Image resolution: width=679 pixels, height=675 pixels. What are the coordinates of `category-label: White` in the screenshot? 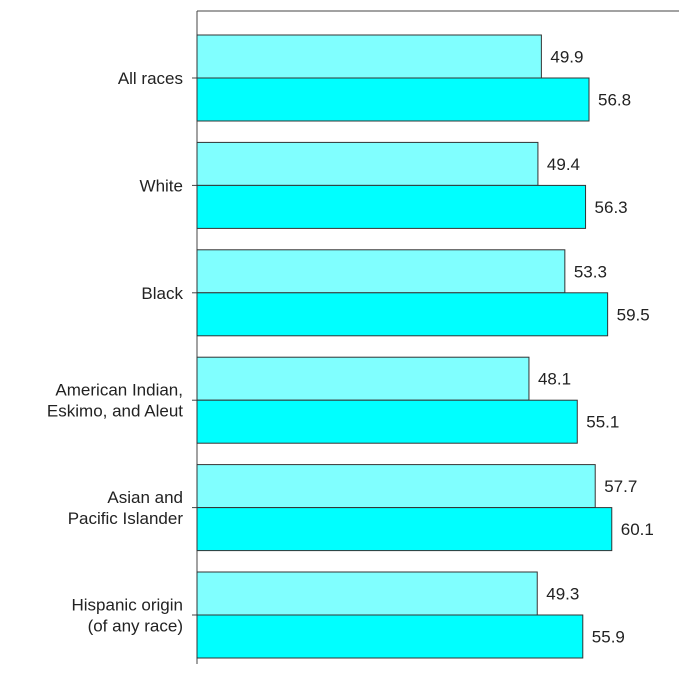 It's located at (161, 185).